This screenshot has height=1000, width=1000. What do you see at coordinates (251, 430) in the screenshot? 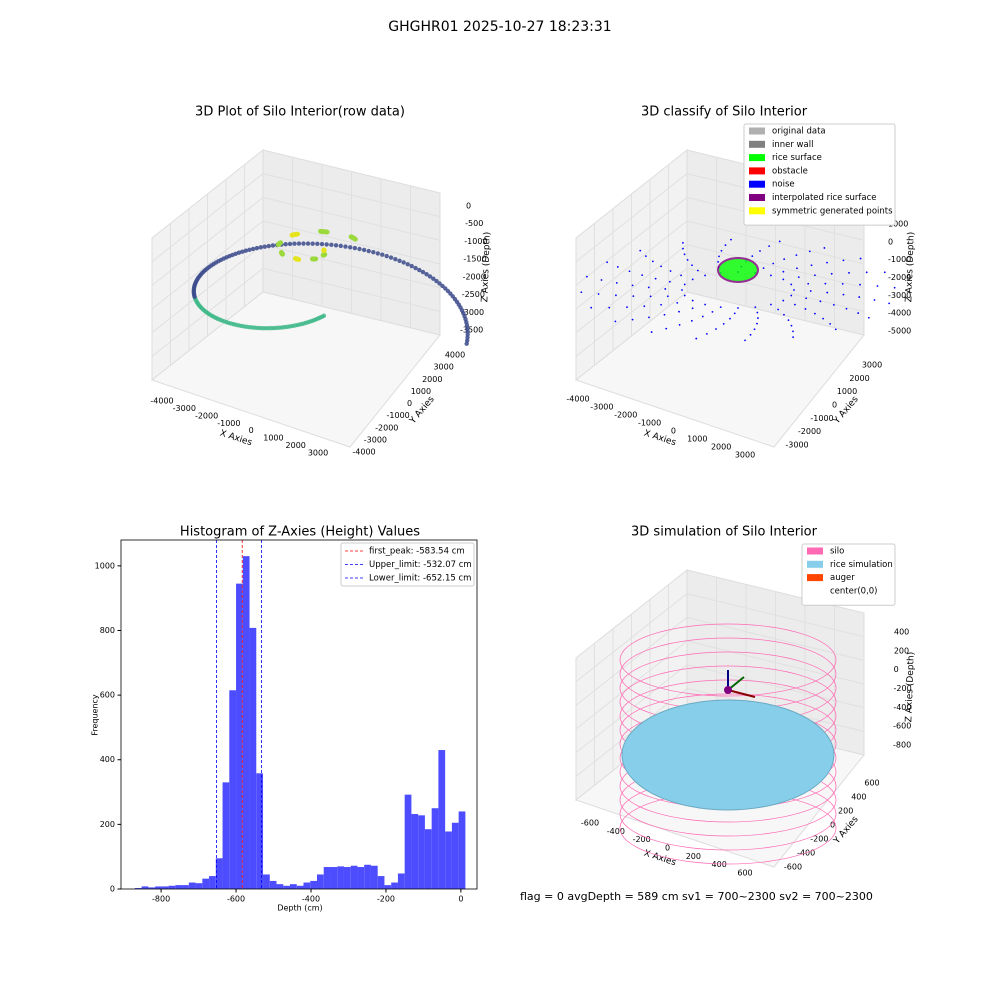
I see `x-tick-label: 0` at bounding box center [251, 430].